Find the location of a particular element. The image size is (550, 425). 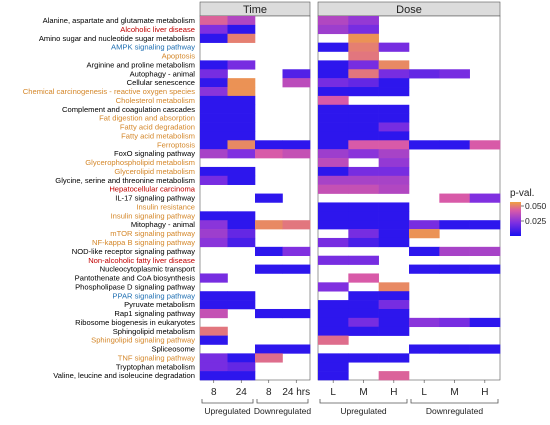

row-label: Sphingolipid metabolism is located at coordinates (154, 331).